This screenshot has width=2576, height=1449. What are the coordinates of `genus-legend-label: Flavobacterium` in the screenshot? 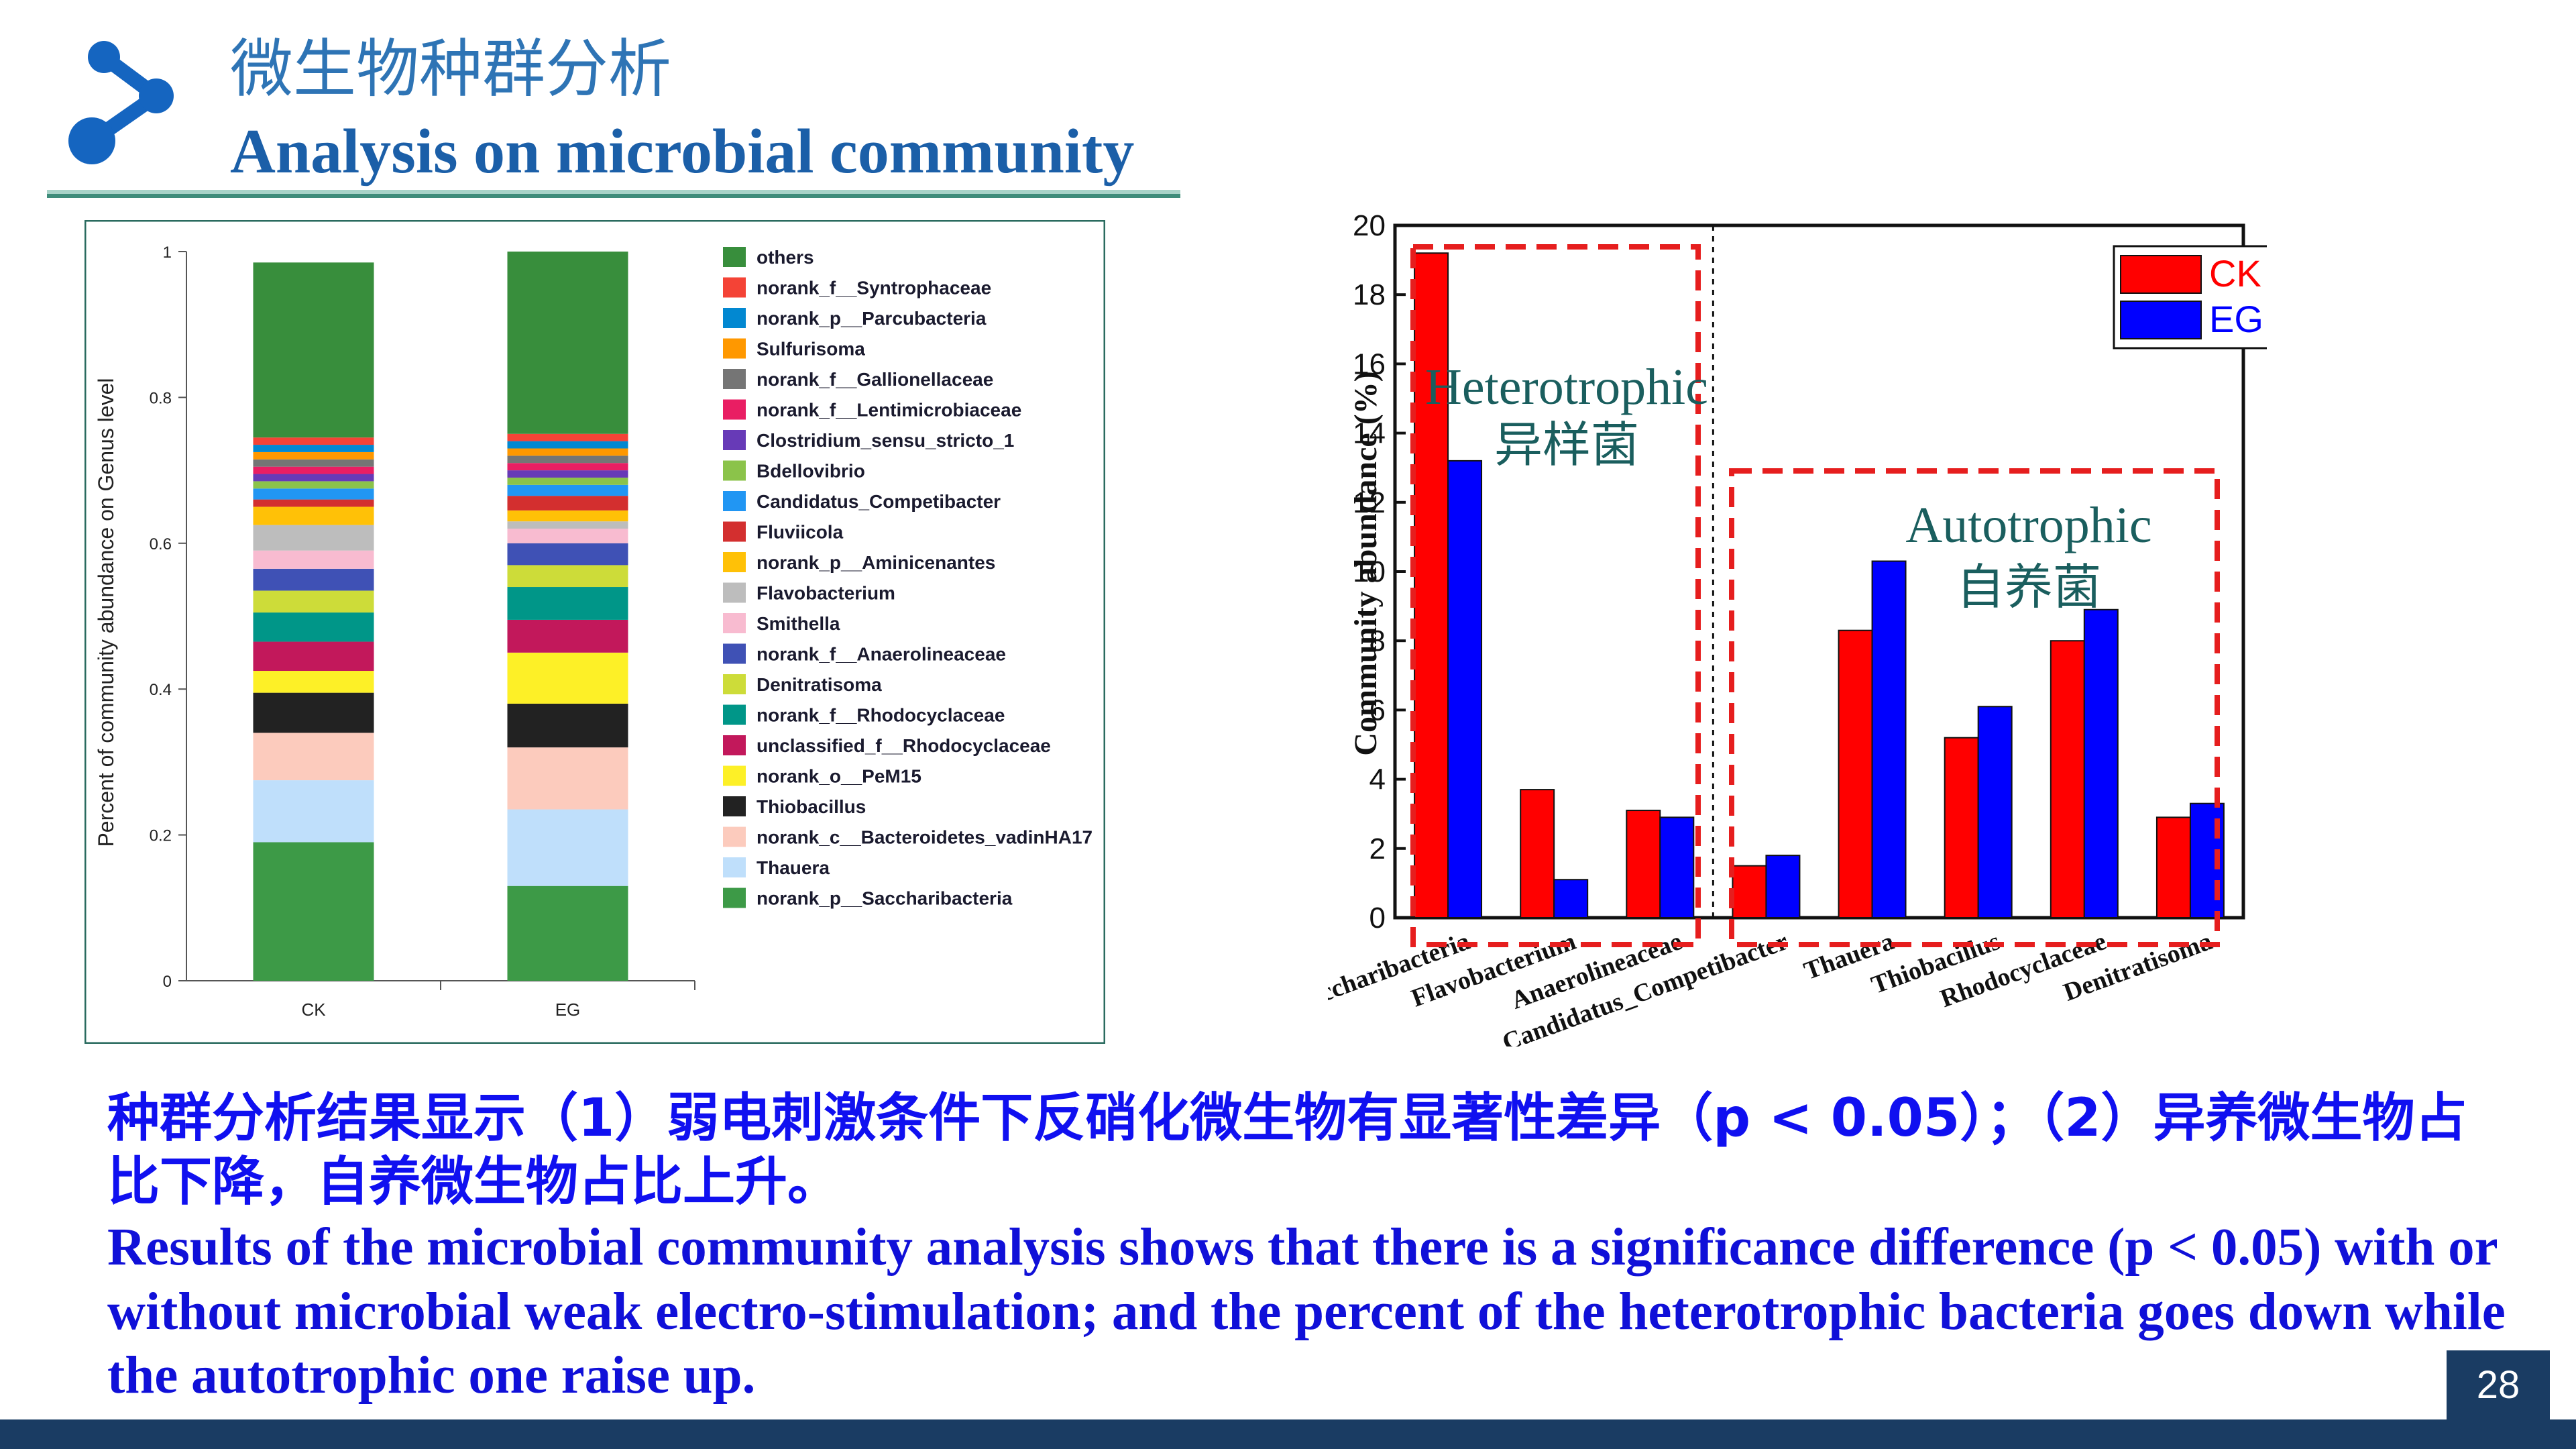 It's located at (826, 593).